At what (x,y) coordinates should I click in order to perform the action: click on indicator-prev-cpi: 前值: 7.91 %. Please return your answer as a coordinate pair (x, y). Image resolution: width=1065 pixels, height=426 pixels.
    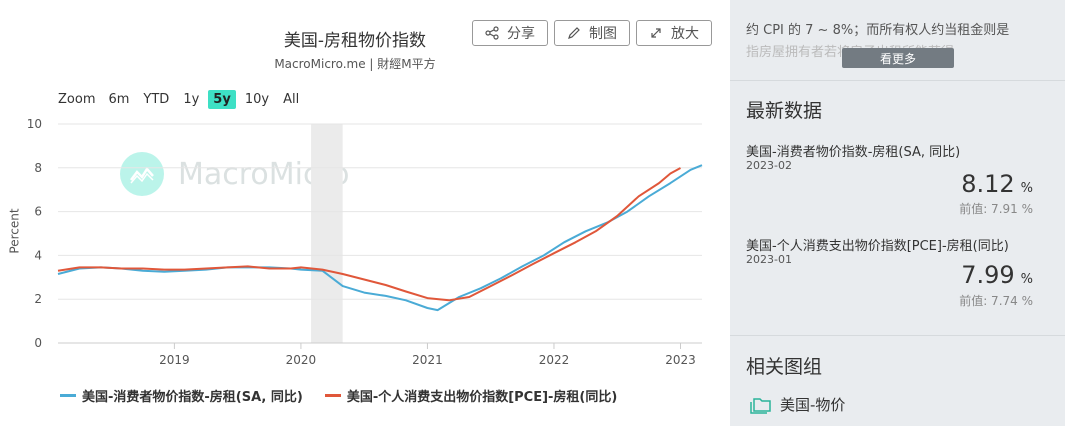
    Looking at the image, I should click on (996, 209).